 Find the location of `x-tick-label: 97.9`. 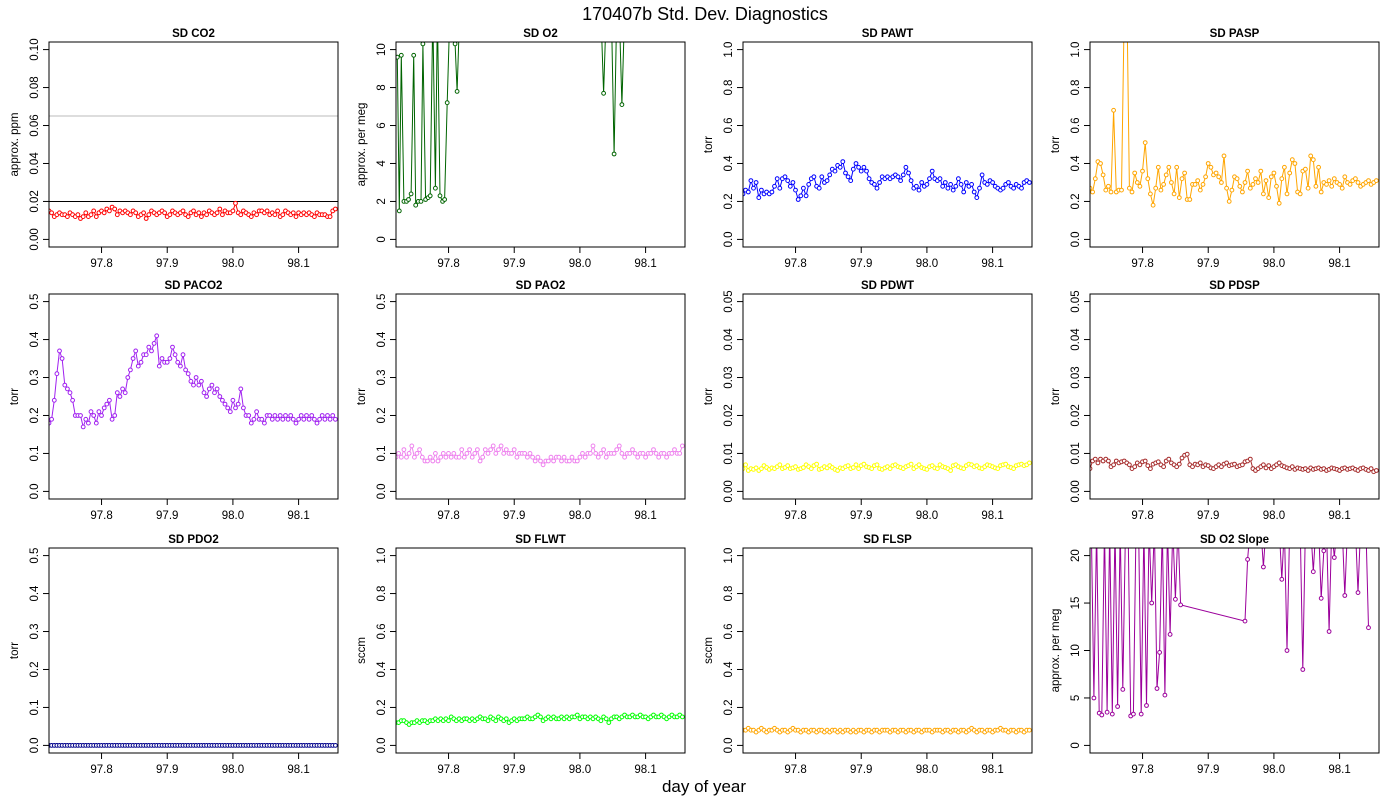

x-tick-label: 97.9 is located at coordinates (1208, 516).